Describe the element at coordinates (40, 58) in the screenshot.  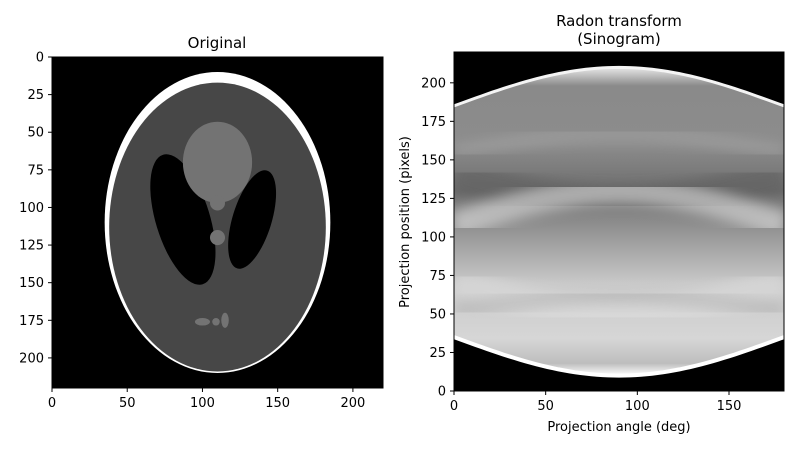
I see `original-y-tick-label: 0` at that location.